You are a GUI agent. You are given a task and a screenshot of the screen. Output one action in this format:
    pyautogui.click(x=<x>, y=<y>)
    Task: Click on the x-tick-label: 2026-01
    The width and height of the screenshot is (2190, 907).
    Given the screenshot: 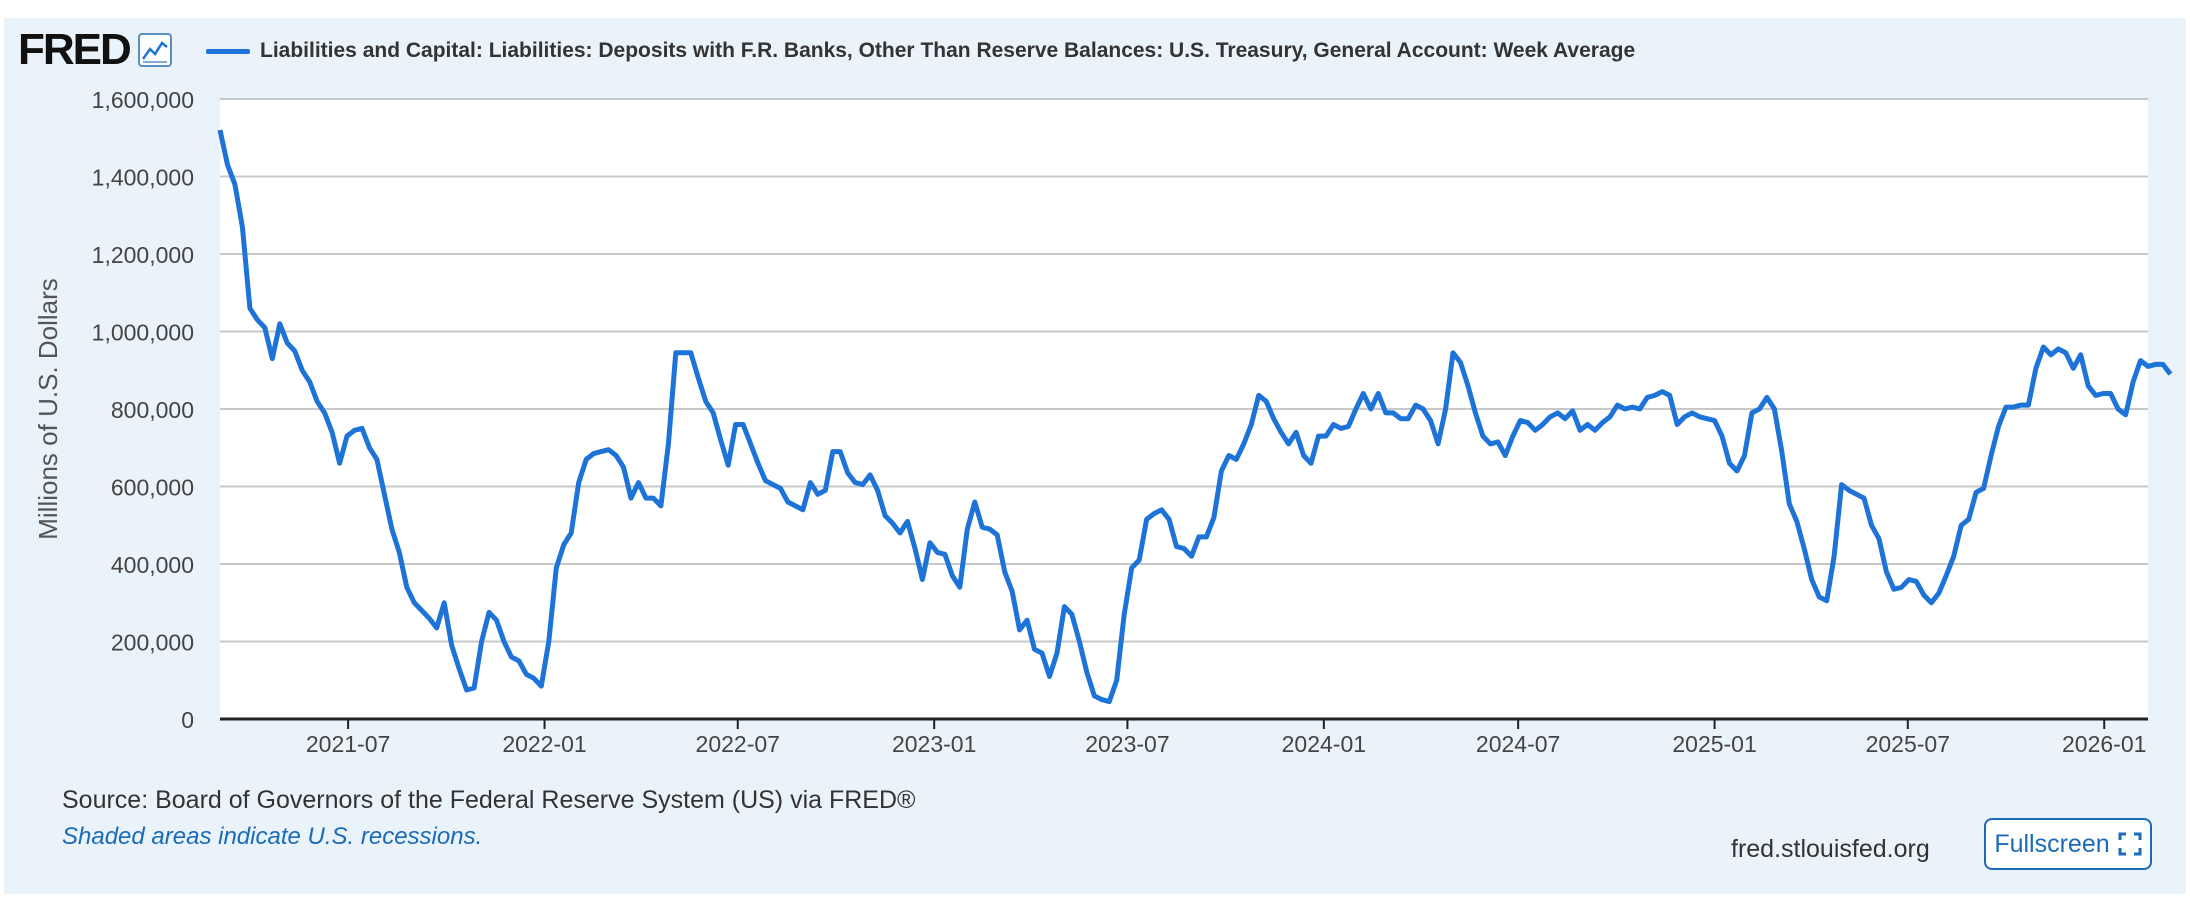 What is the action you would take?
    pyautogui.click(x=2104, y=744)
    